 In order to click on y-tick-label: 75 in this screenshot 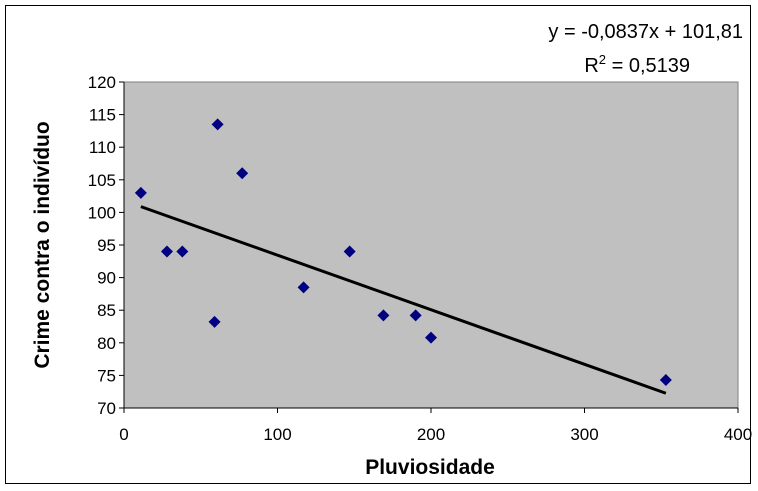, I will do `click(106, 375)`.